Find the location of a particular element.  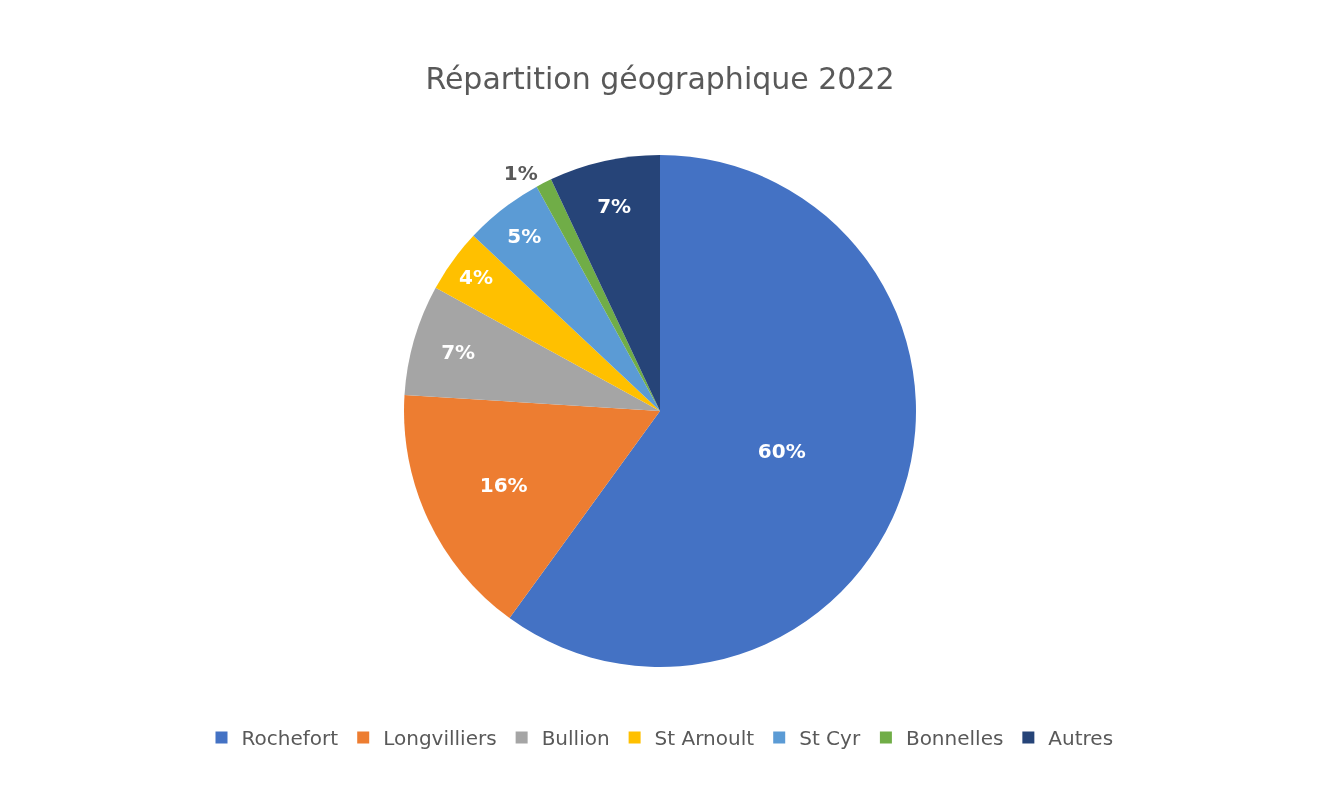

data-label: 5% is located at coordinates (524, 236).